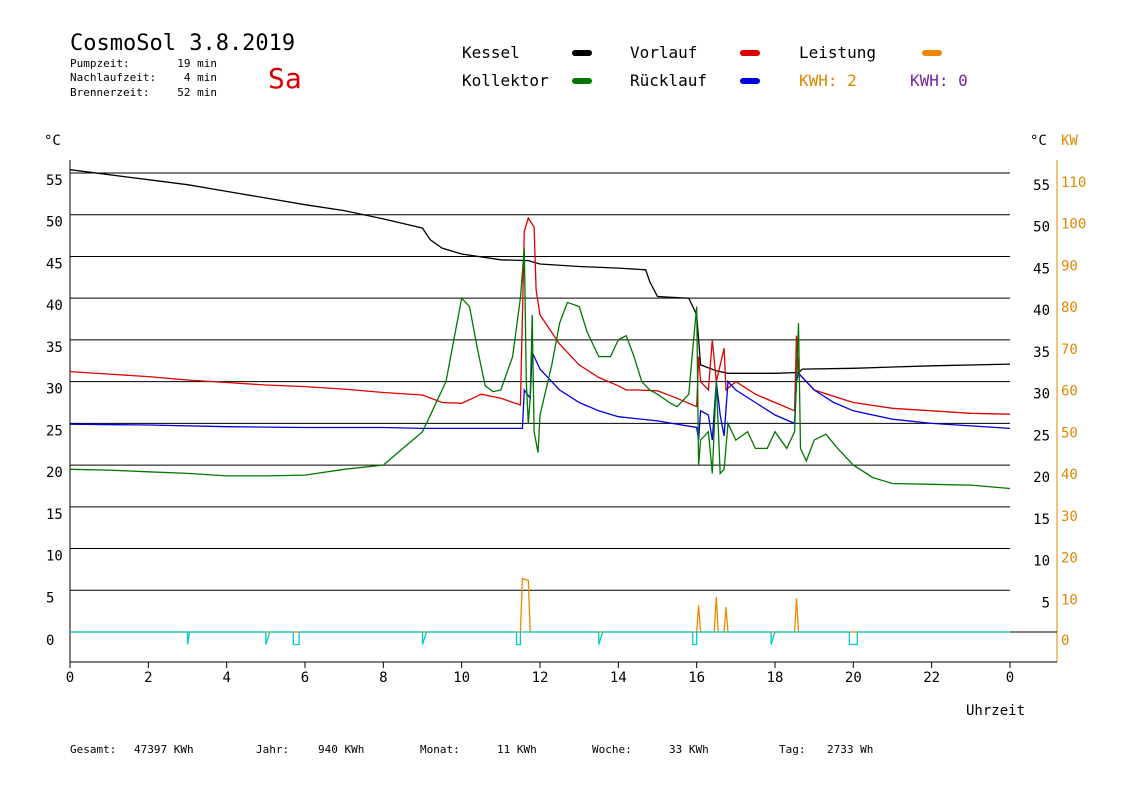 This screenshot has width=1148, height=812. What do you see at coordinates (540, 678) in the screenshot?
I see `x-tick-label: 12` at bounding box center [540, 678].